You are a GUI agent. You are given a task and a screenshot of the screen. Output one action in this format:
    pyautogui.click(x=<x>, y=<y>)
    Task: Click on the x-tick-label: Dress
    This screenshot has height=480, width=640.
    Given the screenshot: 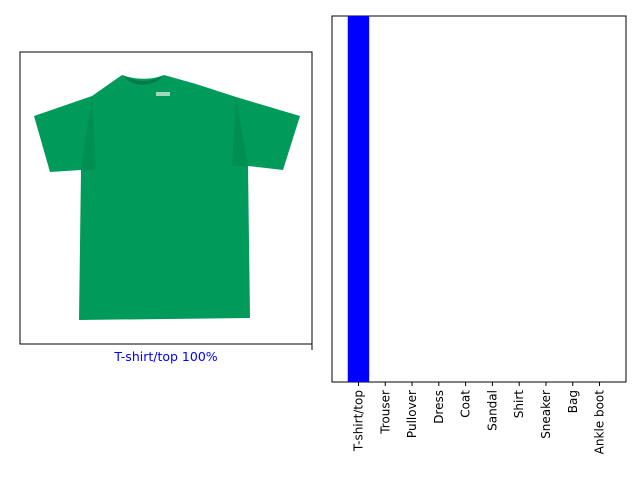 What is the action you would take?
    pyautogui.click(x=439, y=407)
    